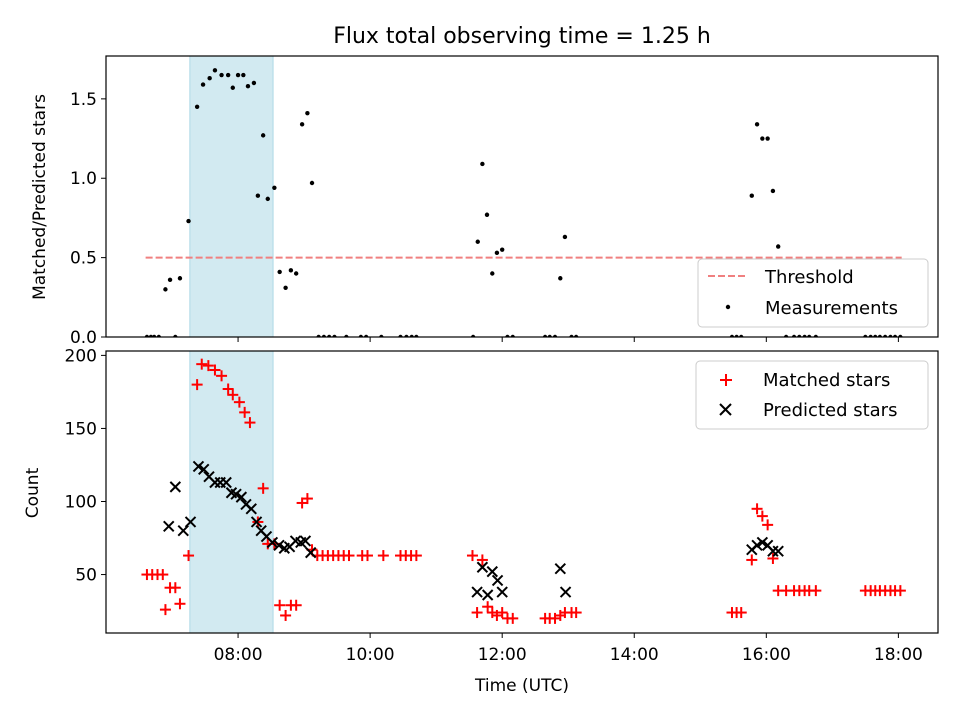 This screenshot has height=720, width=960. What do you see at coordinates (830, 410) in the screenshot?
I see `predicted-stars-legend-label: Predicted stars` at bounding box center [830, 410].